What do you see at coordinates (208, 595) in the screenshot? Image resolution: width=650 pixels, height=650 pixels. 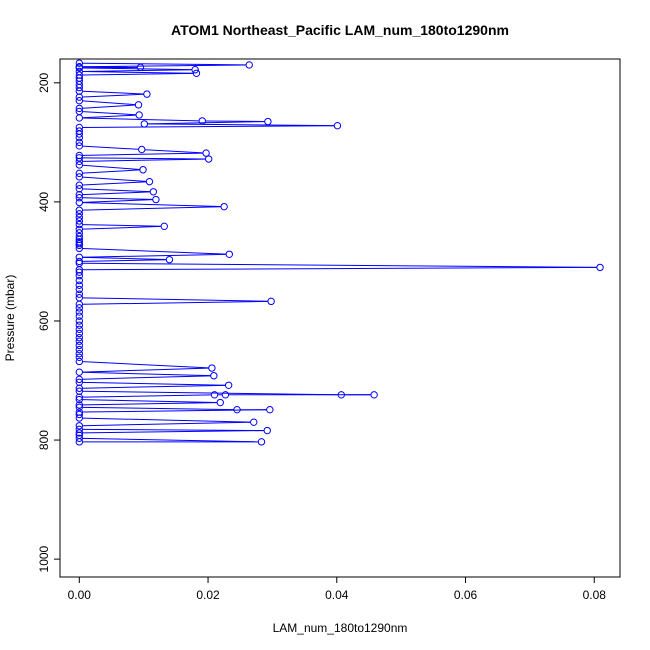 I see `x-tick-label: 0.02` at bounding box center [208, 595].